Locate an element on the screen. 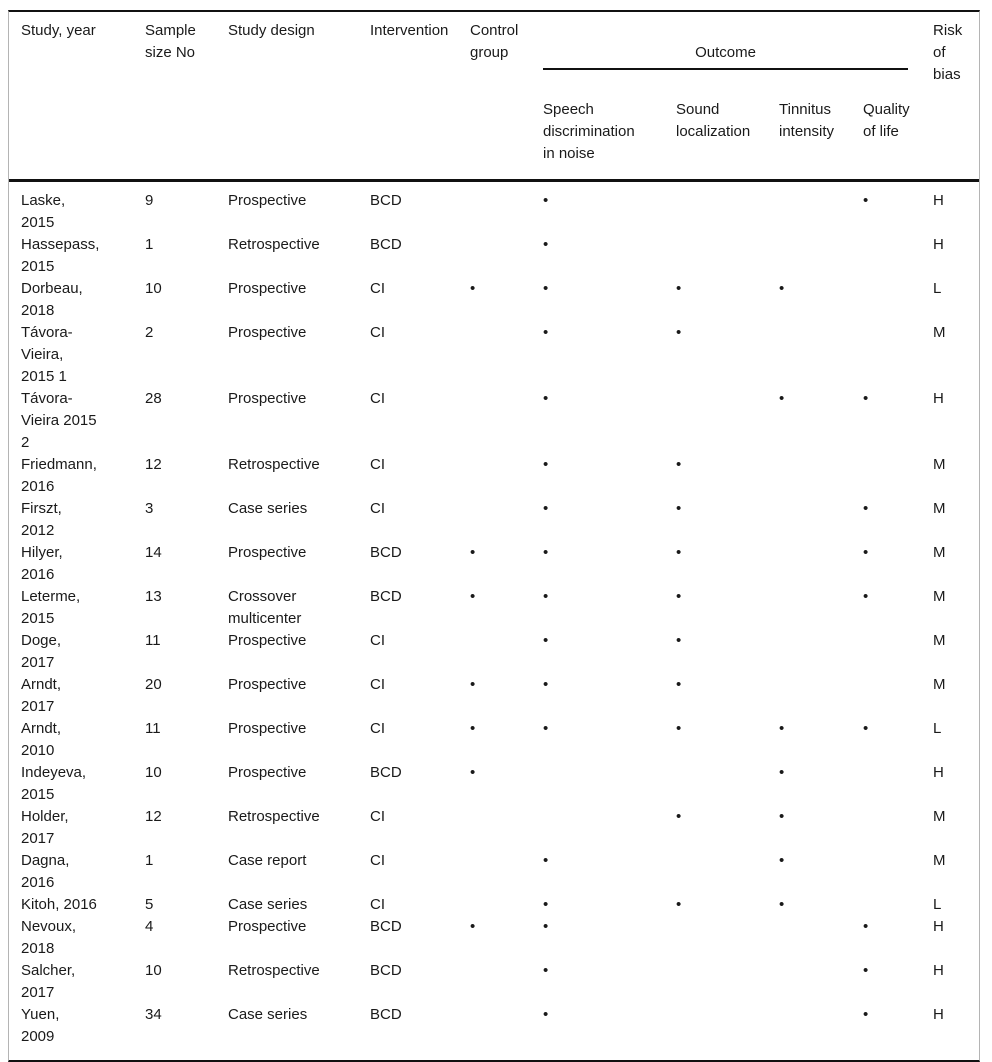 This screenshot has width=992, height=1062. cell-sample-size: 1 is located at coordinates (149, 860).